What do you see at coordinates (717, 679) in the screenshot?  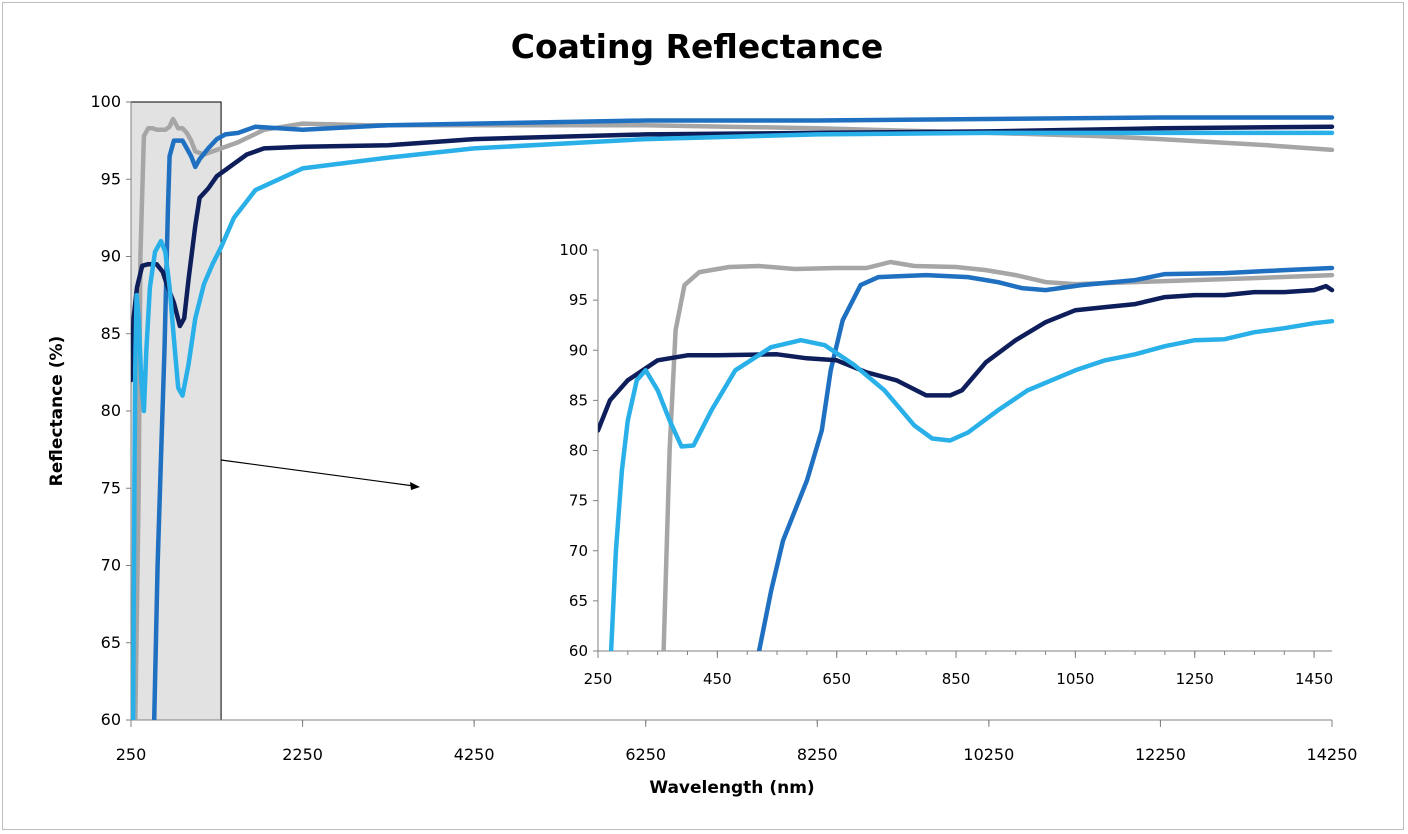 I see `inset-x-tick-label: 450` at bounding box center [717, 679].